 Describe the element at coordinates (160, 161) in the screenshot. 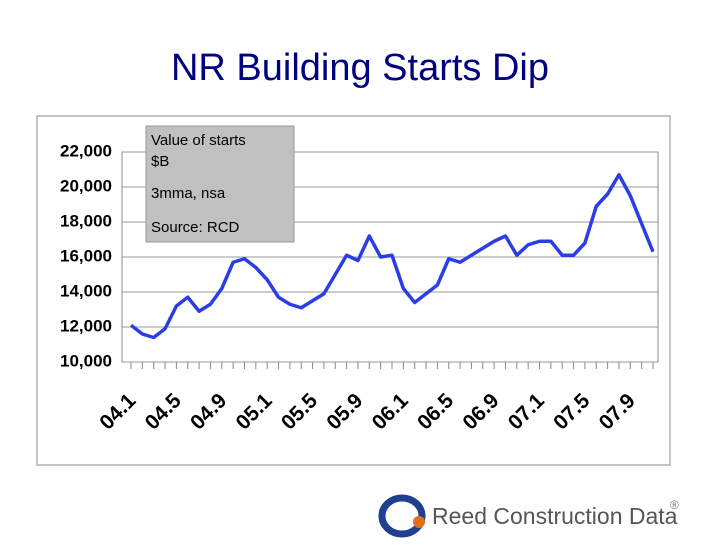

I see `annotation-line: $B` at that location.